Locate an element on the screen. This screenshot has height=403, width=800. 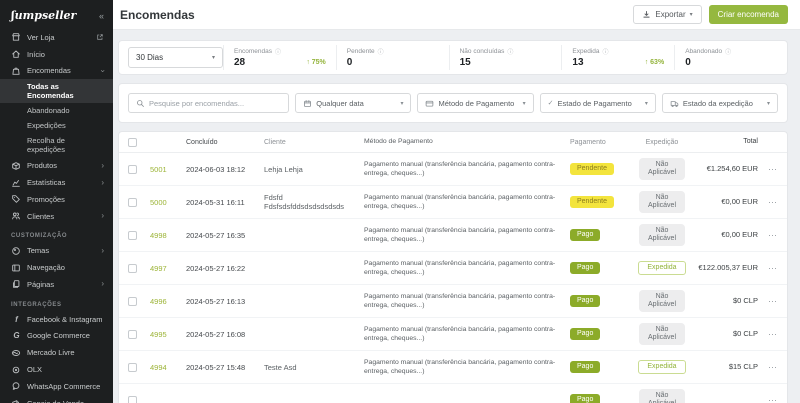
store-icon is located at coordinates (16, 37).